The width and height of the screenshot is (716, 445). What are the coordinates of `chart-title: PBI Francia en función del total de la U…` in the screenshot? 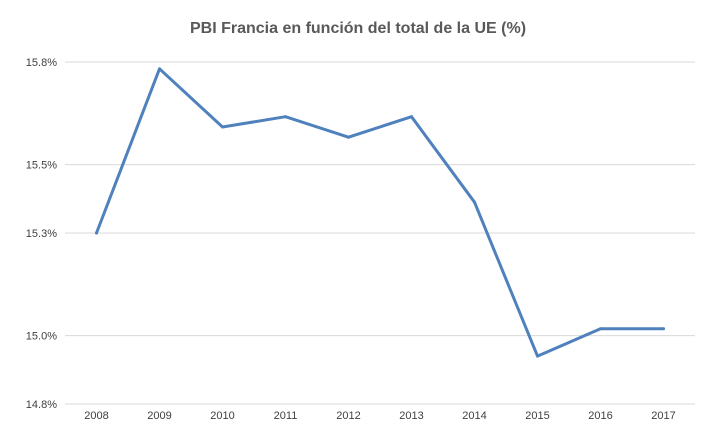 It's located at (358, 28).